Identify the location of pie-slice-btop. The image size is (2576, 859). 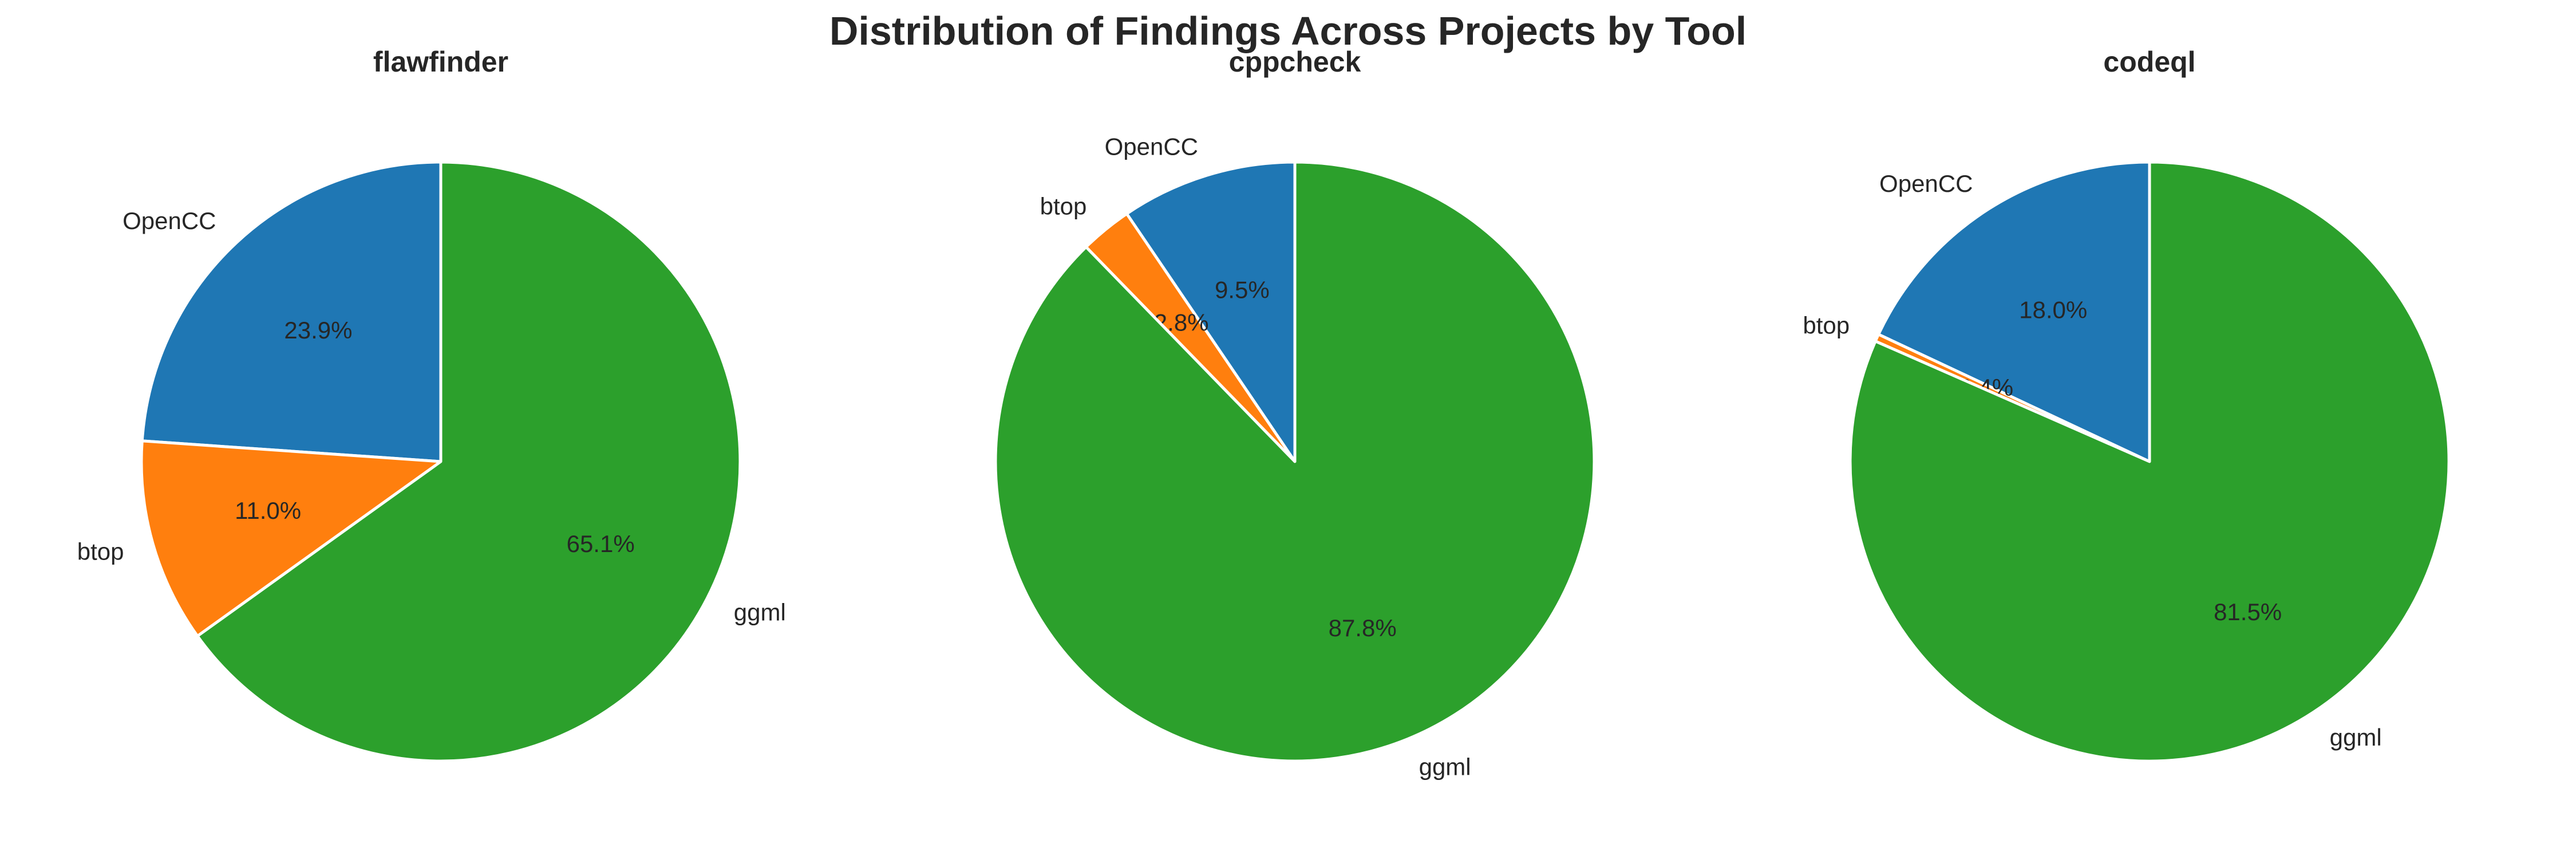
(291, 538).